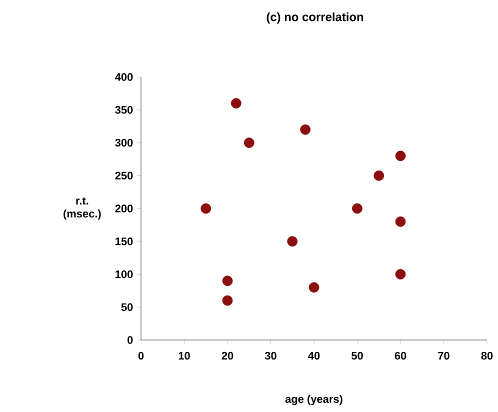 The image size is (498, 412). What do you see at coordinates (130, 340) in the screenshot?
I see `y-tick-label: 0` at bounding box center [130, 340].